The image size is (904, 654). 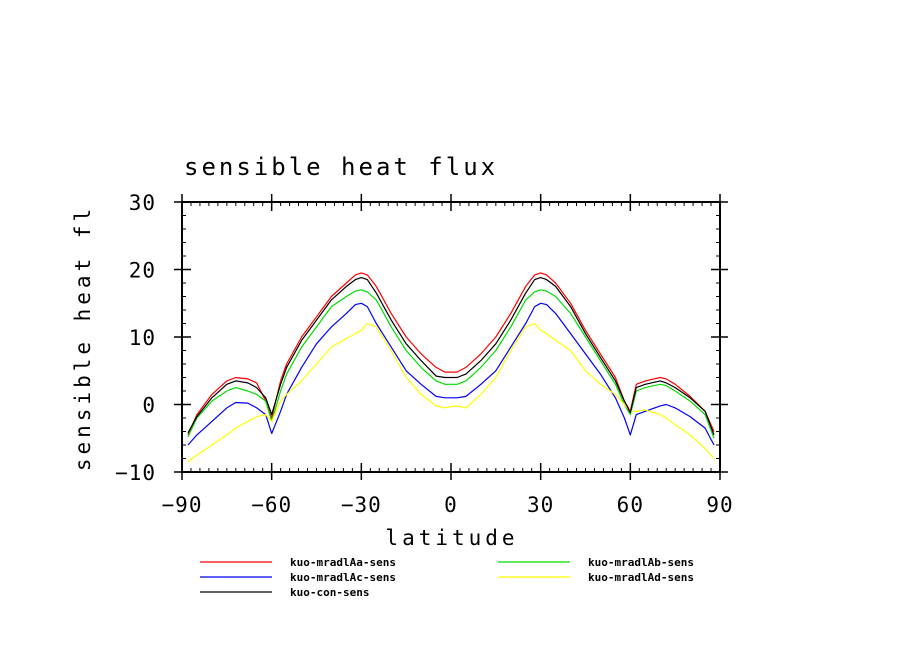 I want to click on y-tick-label: −10, so click(x=135, y=473).